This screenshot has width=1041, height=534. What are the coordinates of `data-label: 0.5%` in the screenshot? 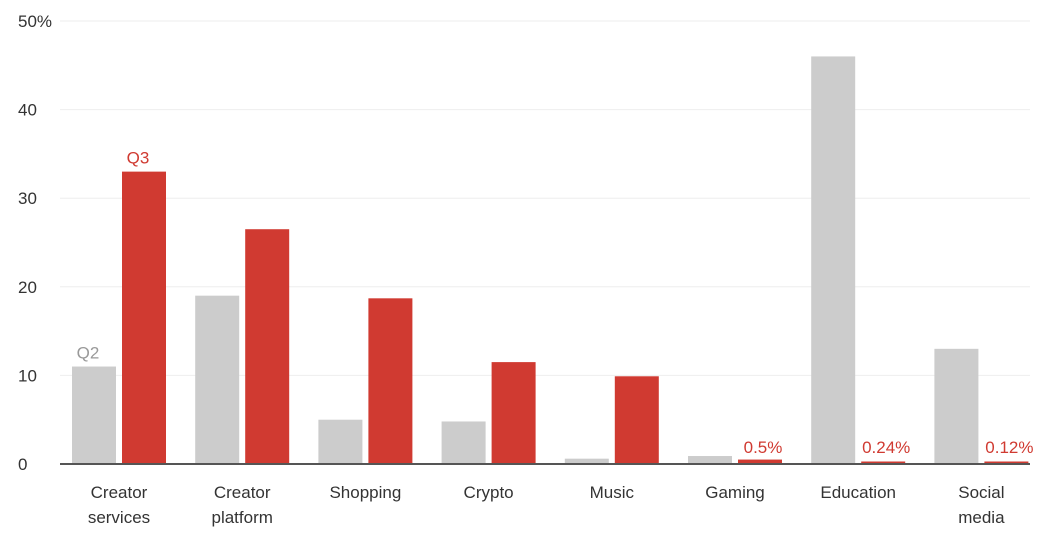 It's located at (763, 447).